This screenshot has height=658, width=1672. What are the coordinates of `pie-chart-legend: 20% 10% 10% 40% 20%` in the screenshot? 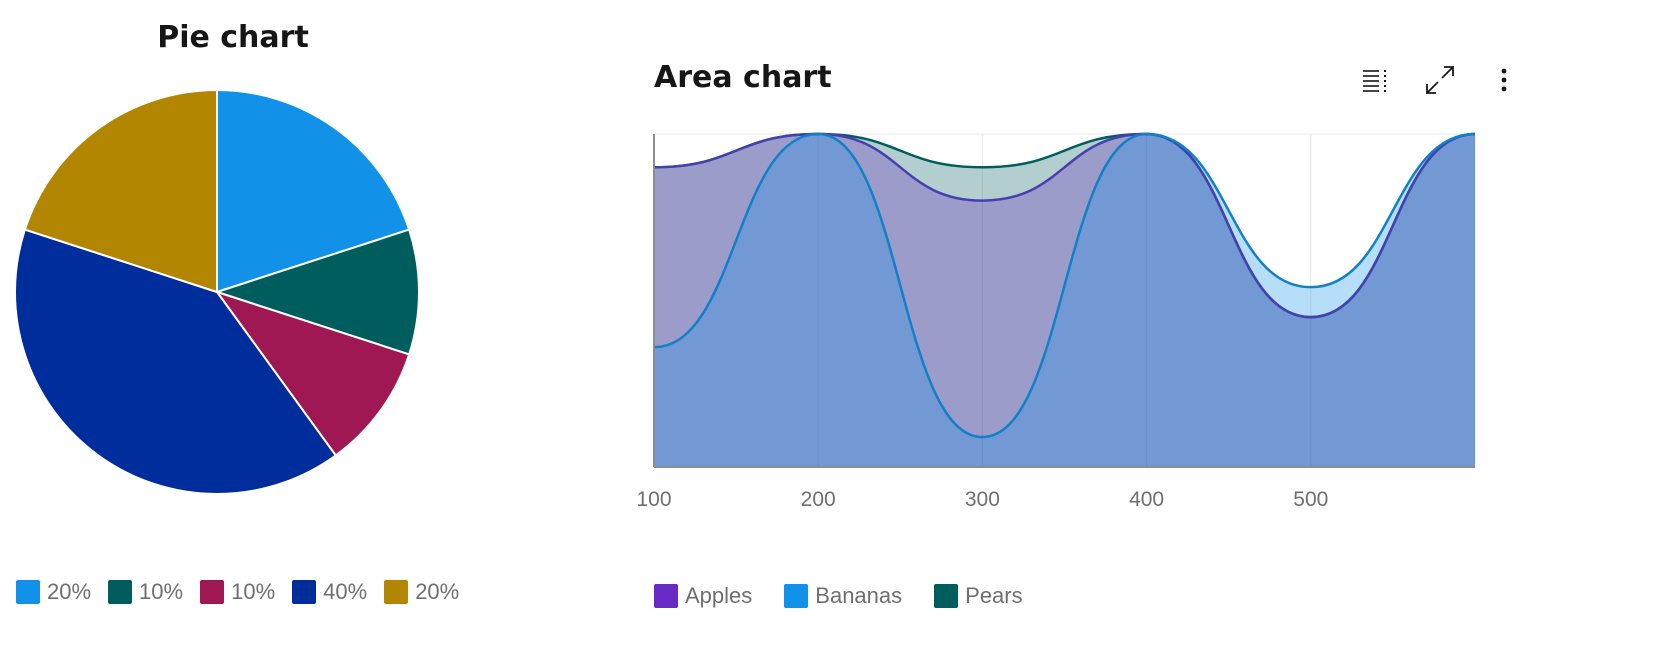 It's located at (246, 592).